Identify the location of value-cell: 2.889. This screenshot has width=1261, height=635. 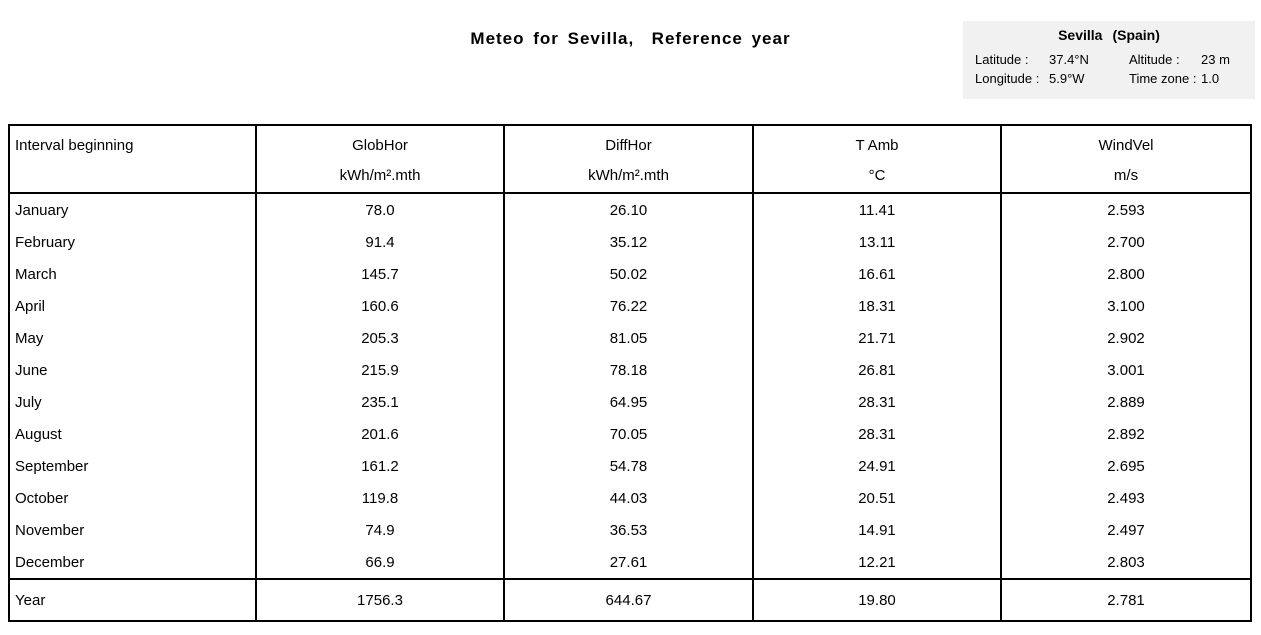
(1125, 402).